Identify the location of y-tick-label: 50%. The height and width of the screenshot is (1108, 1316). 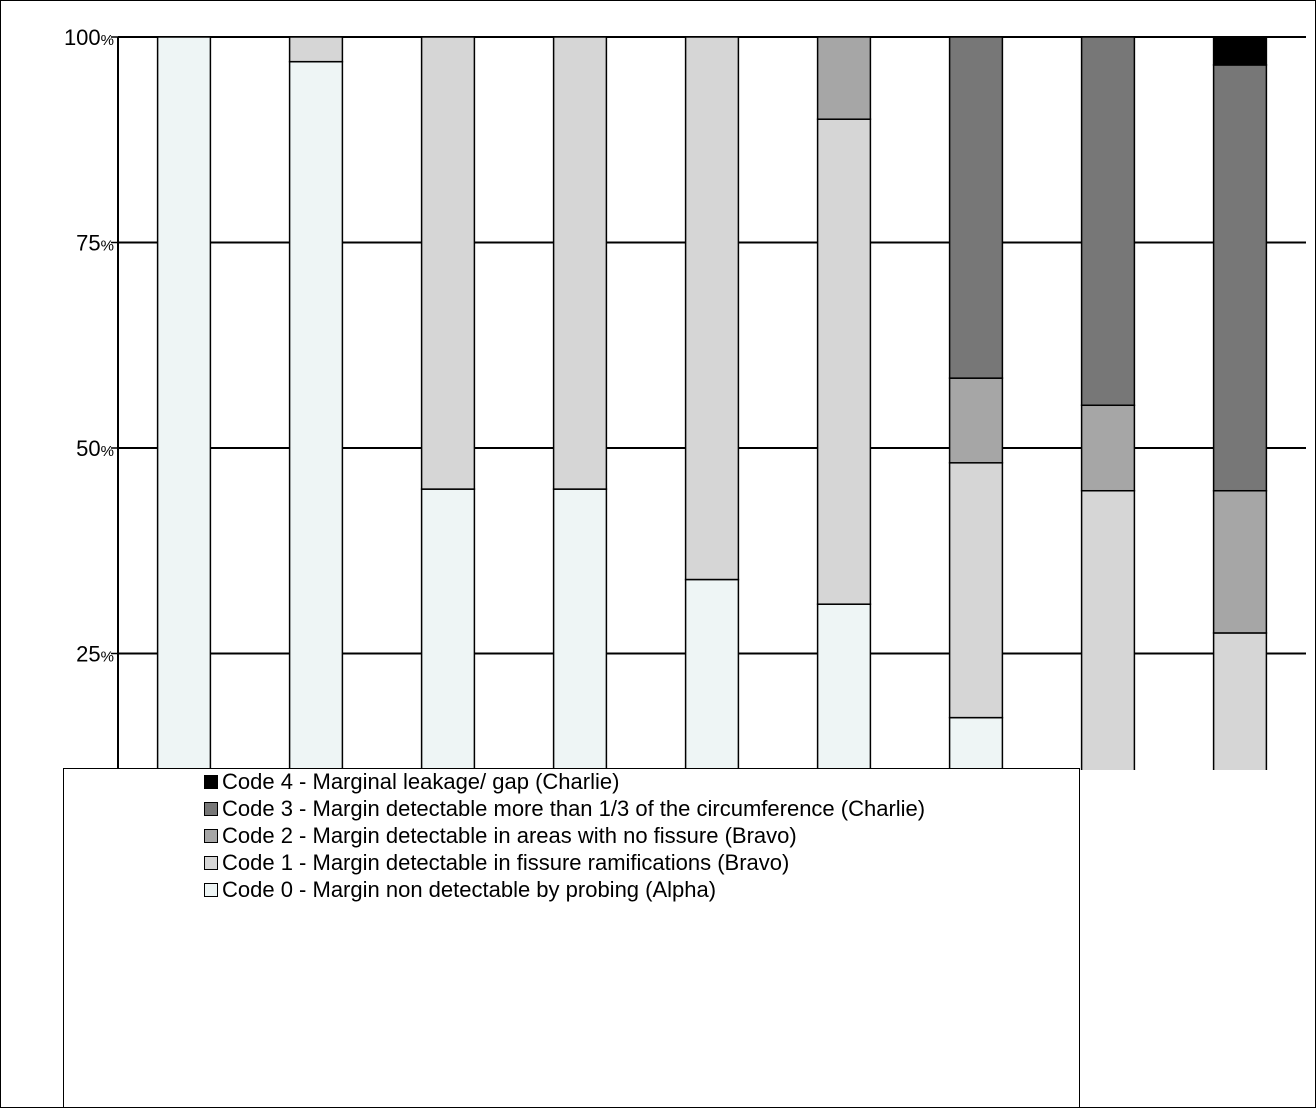
(95, 448).